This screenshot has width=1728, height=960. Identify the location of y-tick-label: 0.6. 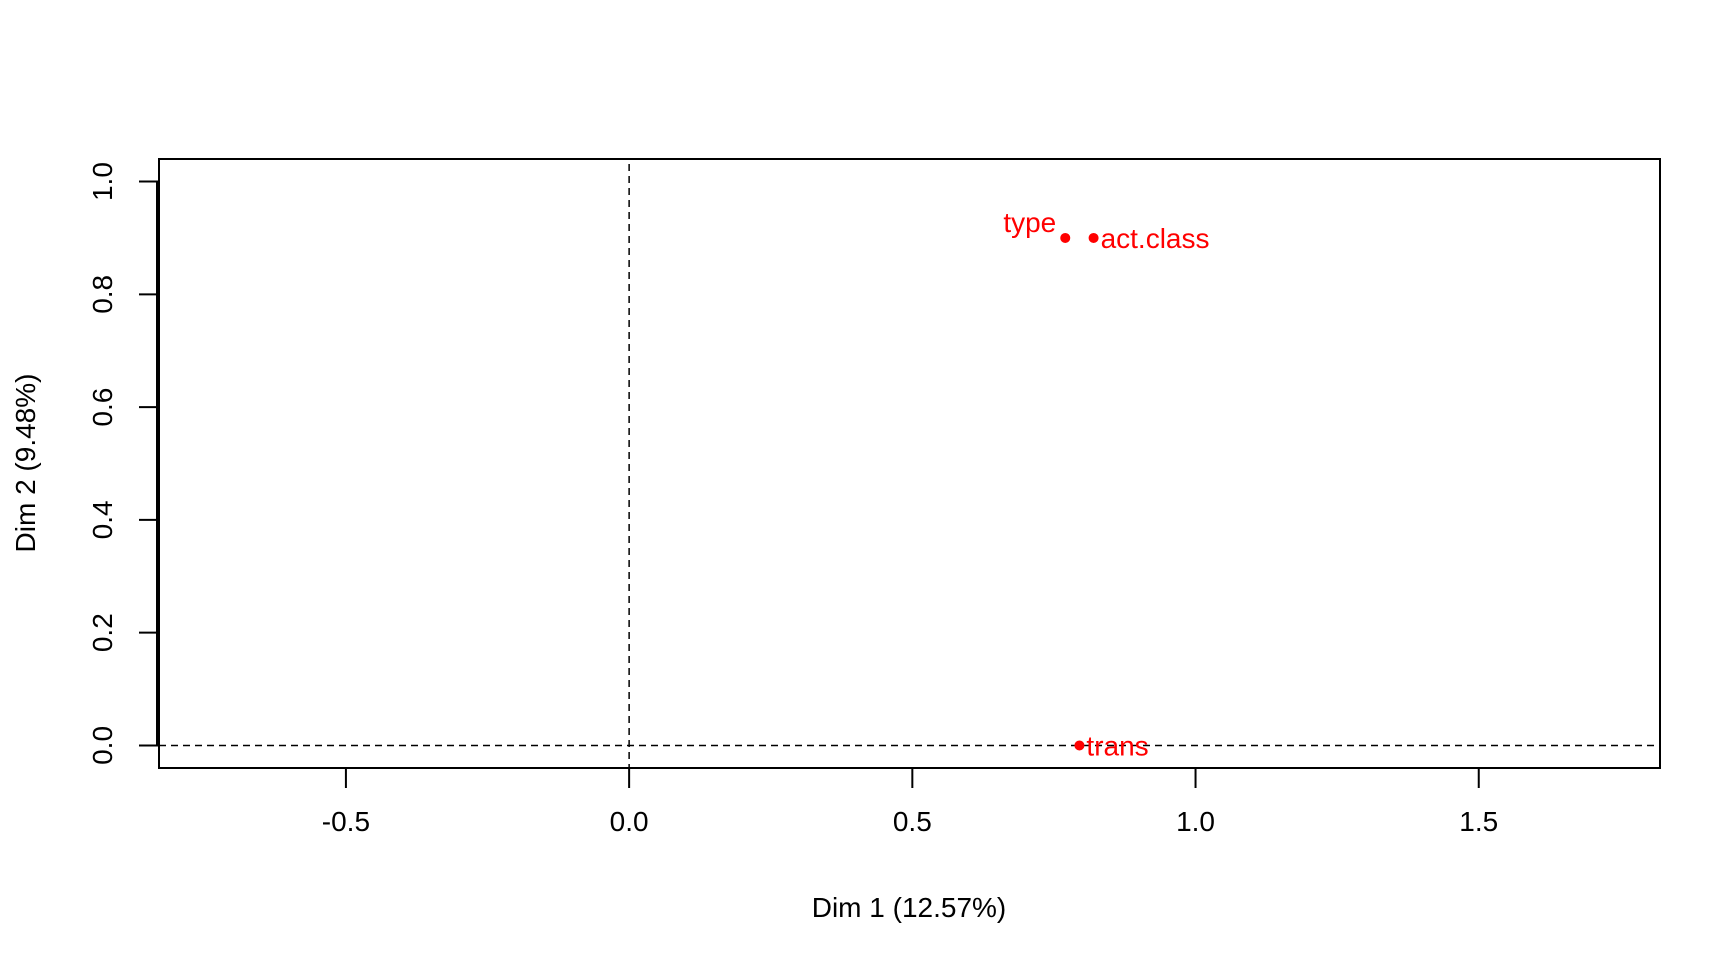
(102, 407).